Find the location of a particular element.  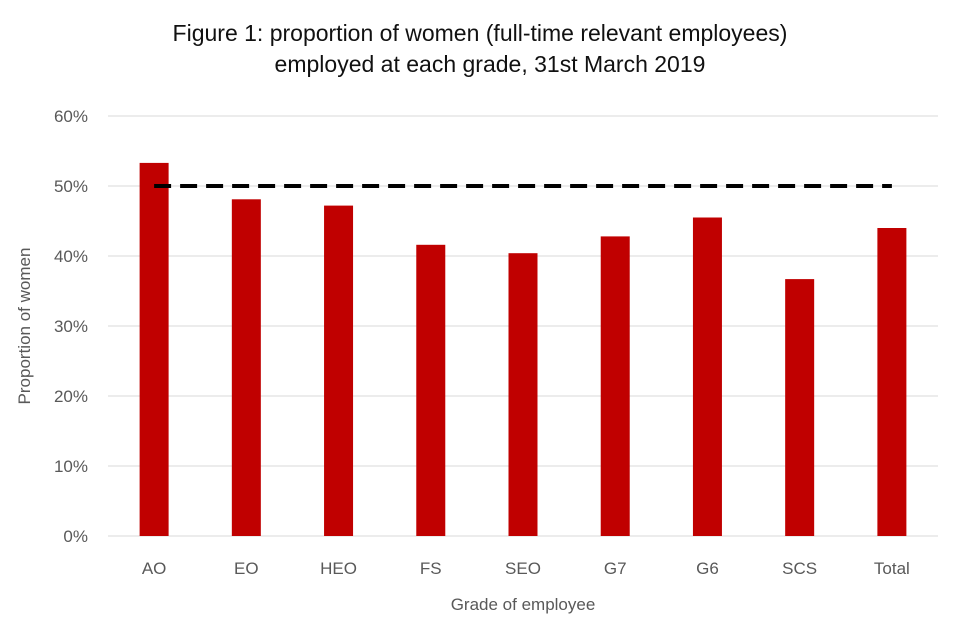

x-tick-label-ao: AO is located at coordinates (154, 568).